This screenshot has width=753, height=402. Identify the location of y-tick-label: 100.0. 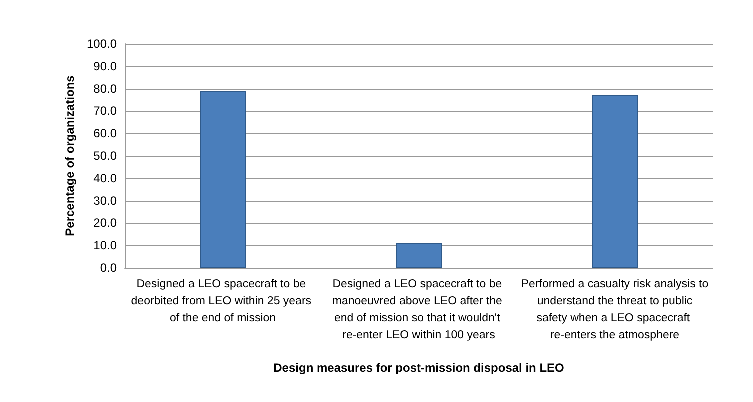
(102, 44).